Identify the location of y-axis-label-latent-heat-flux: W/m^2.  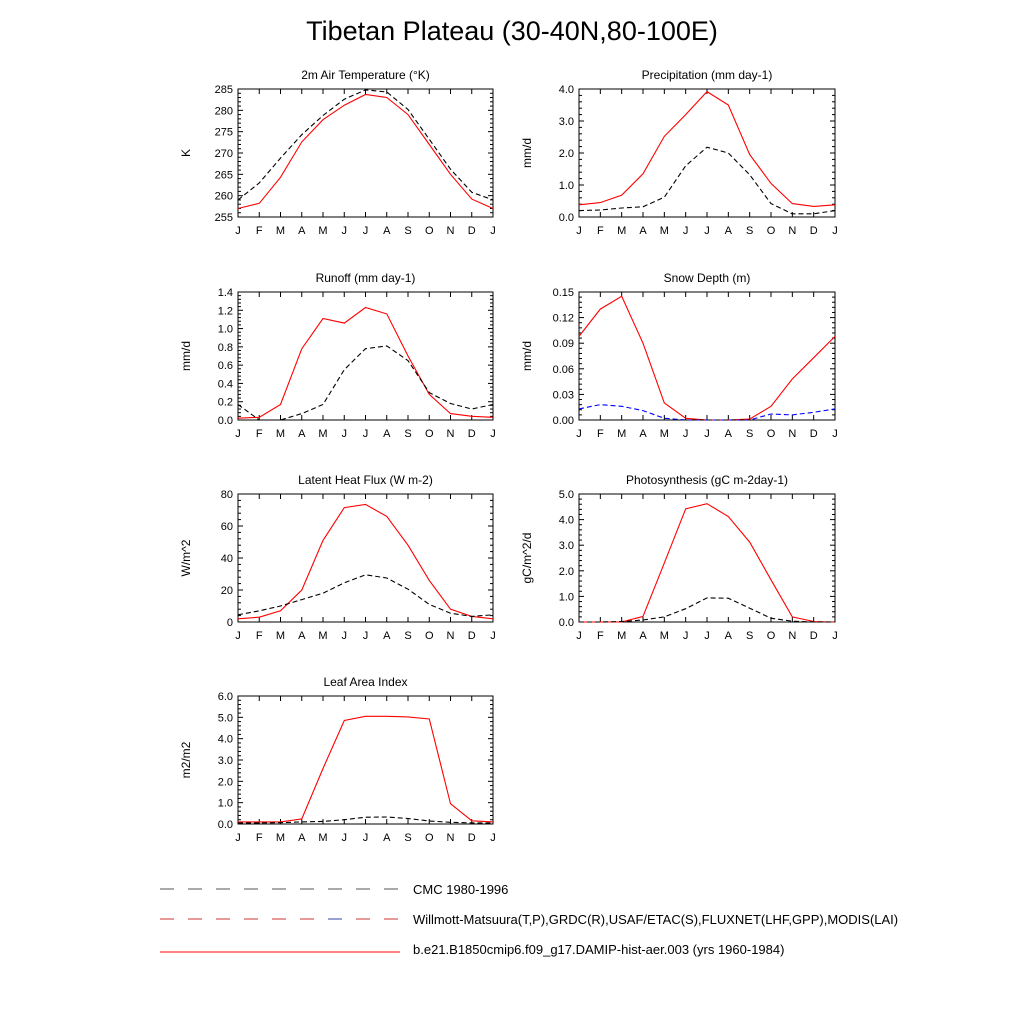
(186, 558).